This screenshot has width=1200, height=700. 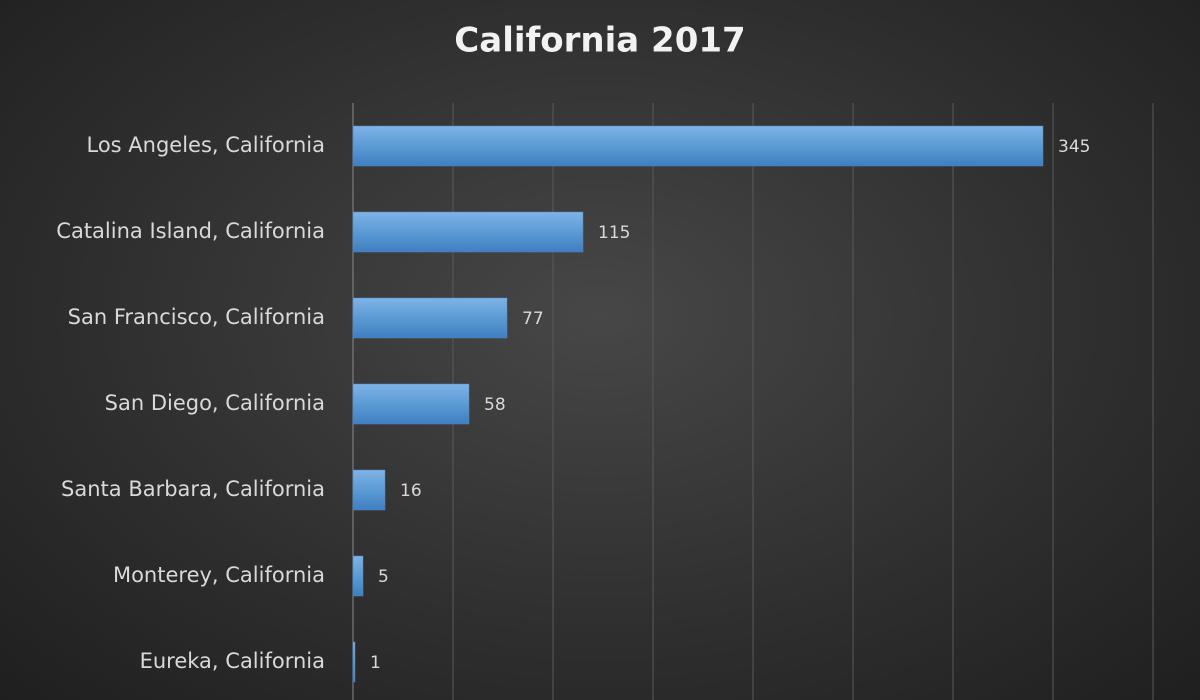 What do you see at coordinates (215, 403) in the screenshot?
I see `y-tick-label: San Diego, California` at bounding box center [215, 403].